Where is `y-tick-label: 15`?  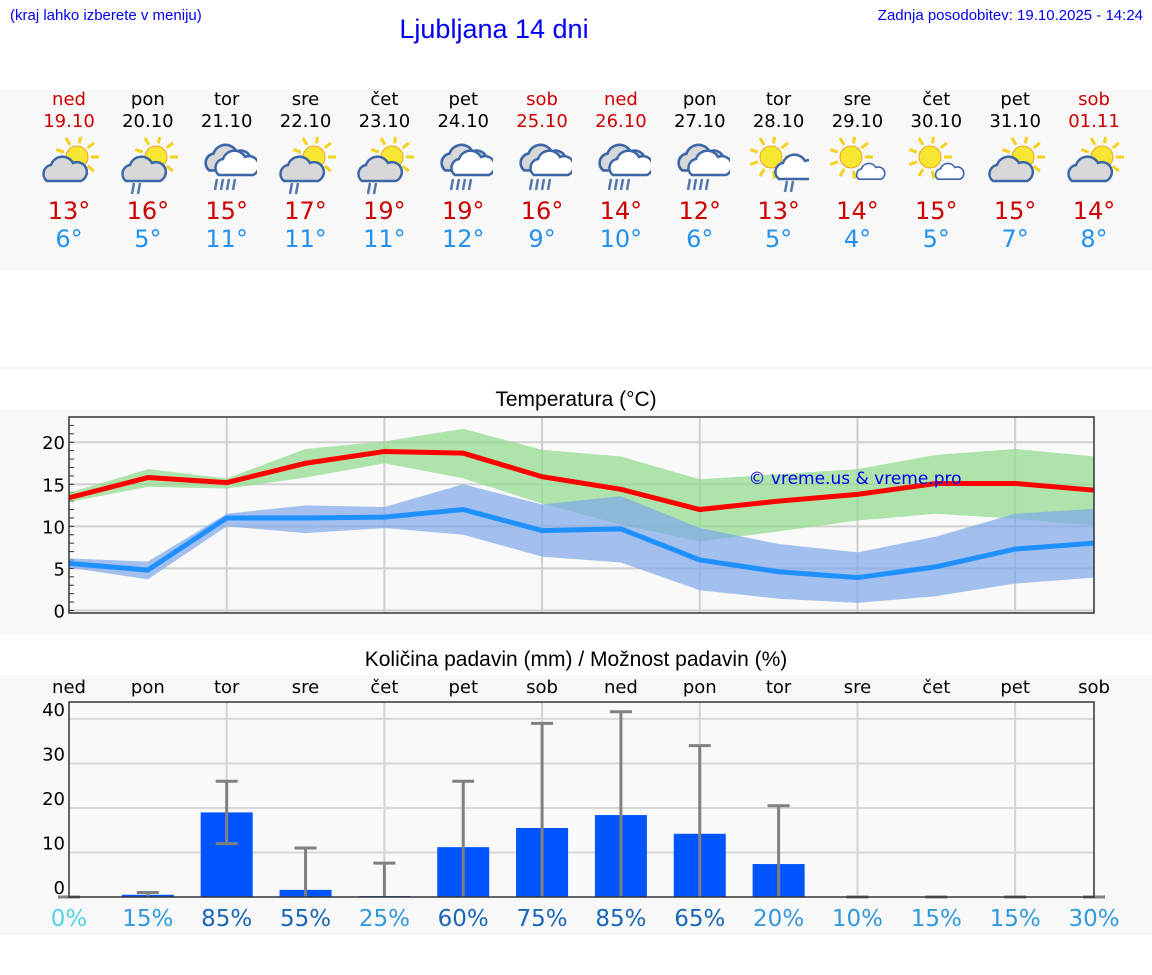
y-tick-label: 15 is located at coordinates (53, 485).